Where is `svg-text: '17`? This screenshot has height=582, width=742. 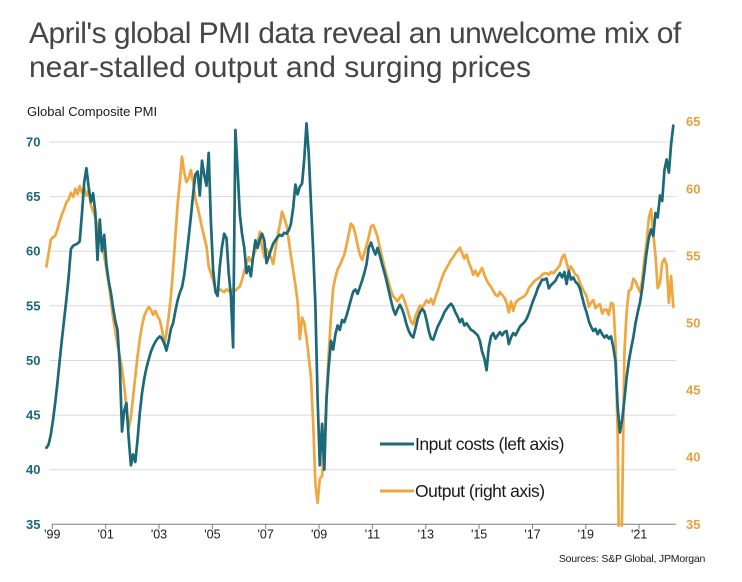 svg-text: '17 is located at coordinates (532, 534).